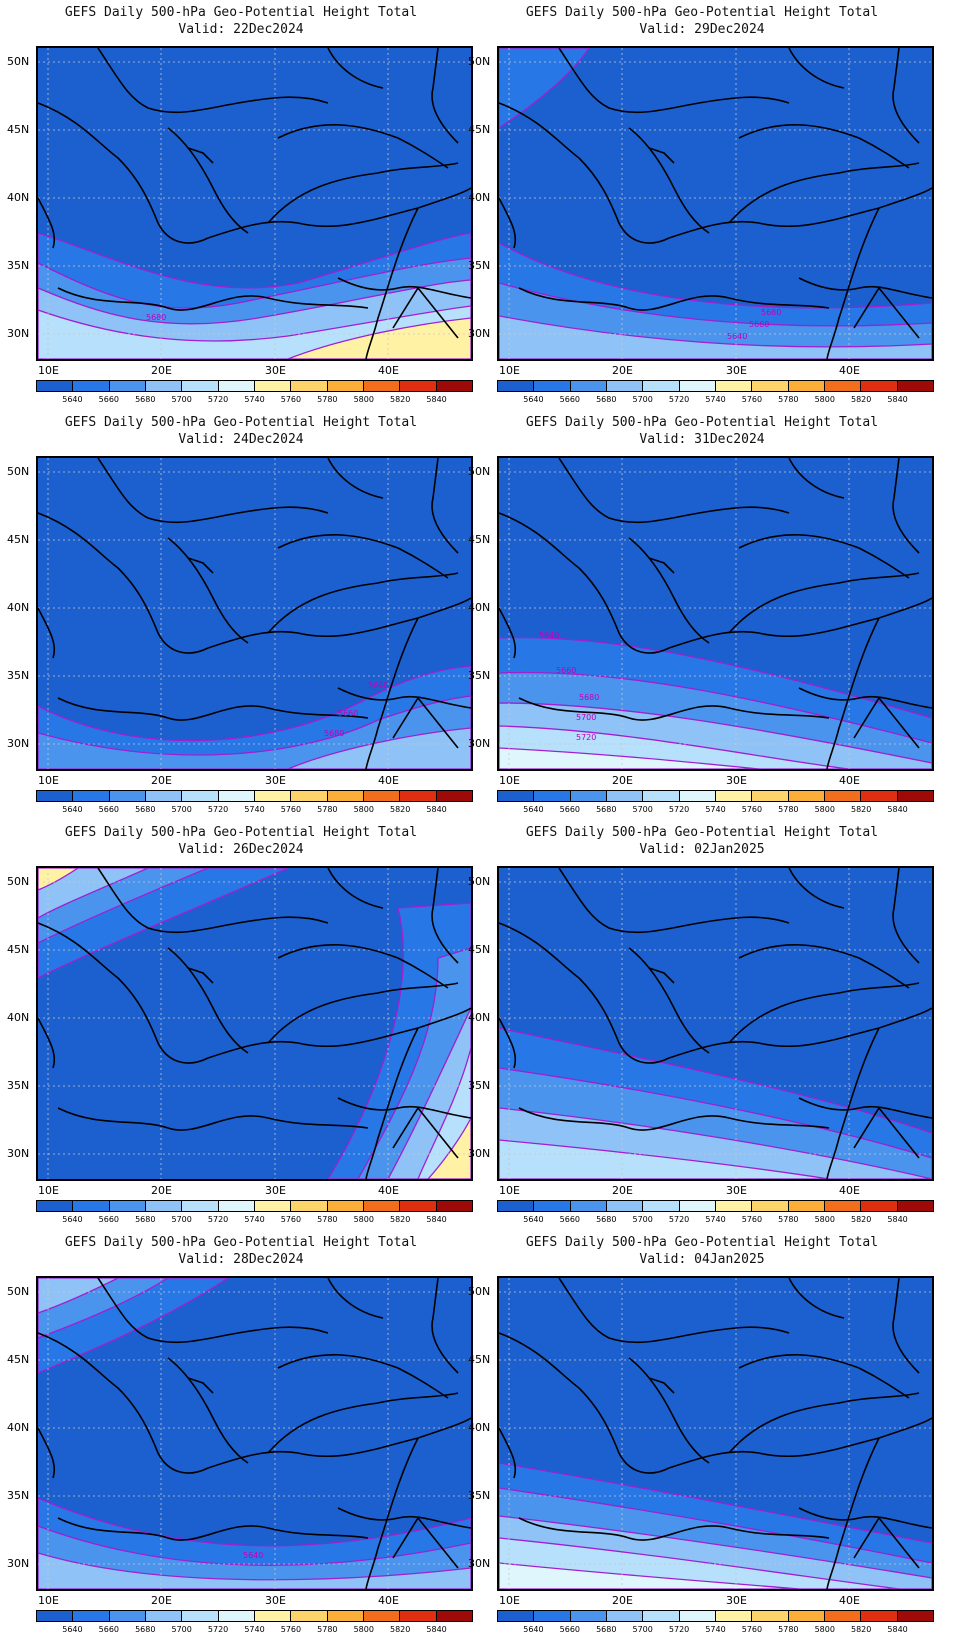 The width and height of the screenshot is (964, 1640). Describe the element at coordinates (715, 203) in the screenshot. I see `map-frame: 5680 5660 5640` at that location.